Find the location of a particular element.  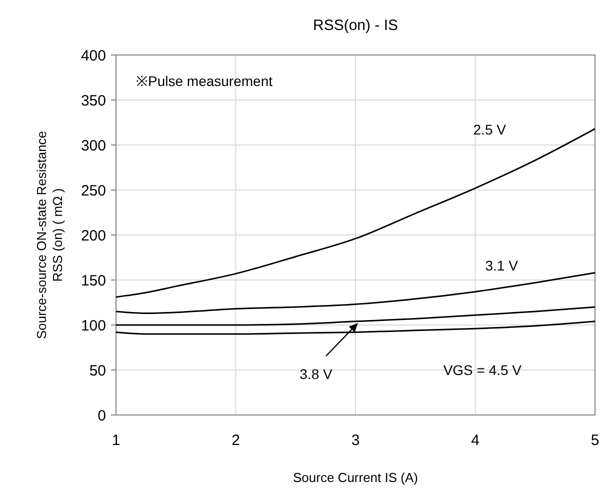

x-tick-label: 1 is located at coordinates (116, 440).